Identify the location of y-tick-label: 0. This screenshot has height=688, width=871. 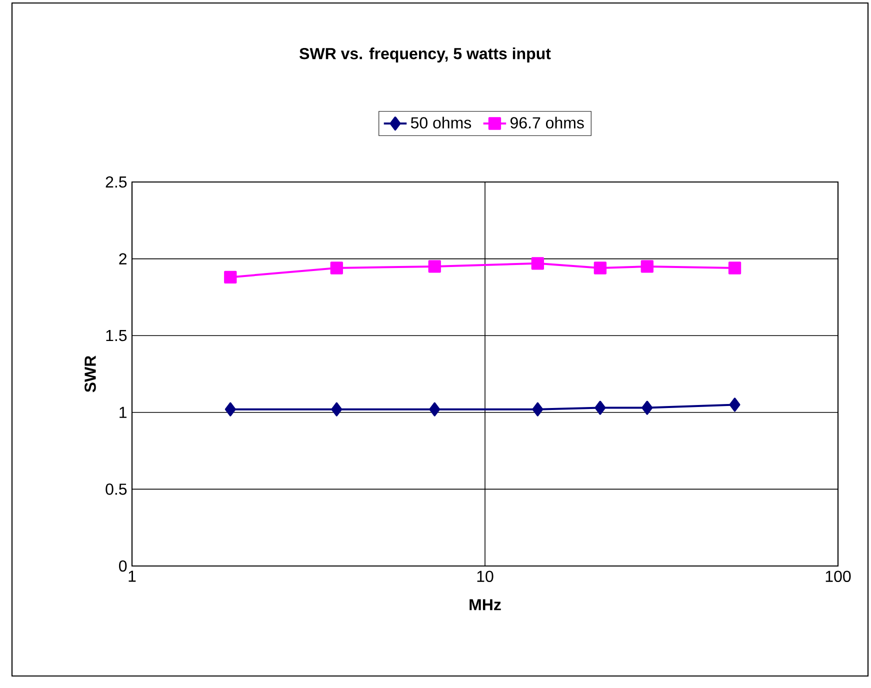
(123, 566).